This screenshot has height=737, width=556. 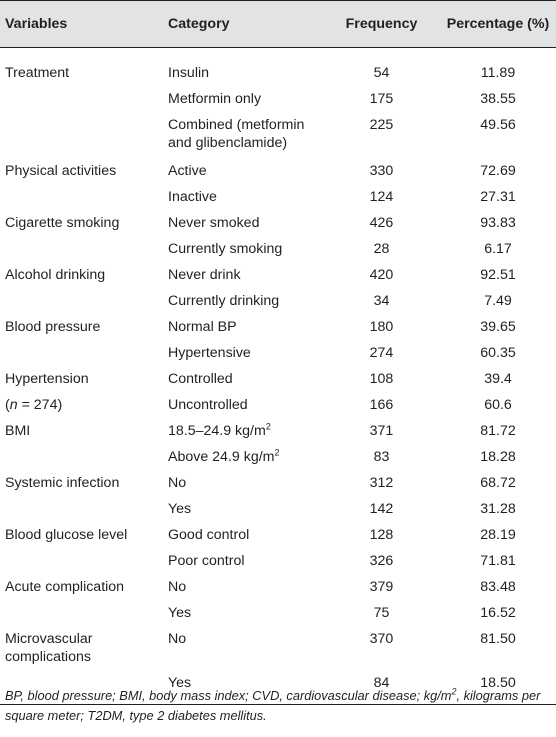 What do you see at coordinates (81, 24) in the screenshot?
I see `header-variables: Variables` at bounding box center [81, 24].